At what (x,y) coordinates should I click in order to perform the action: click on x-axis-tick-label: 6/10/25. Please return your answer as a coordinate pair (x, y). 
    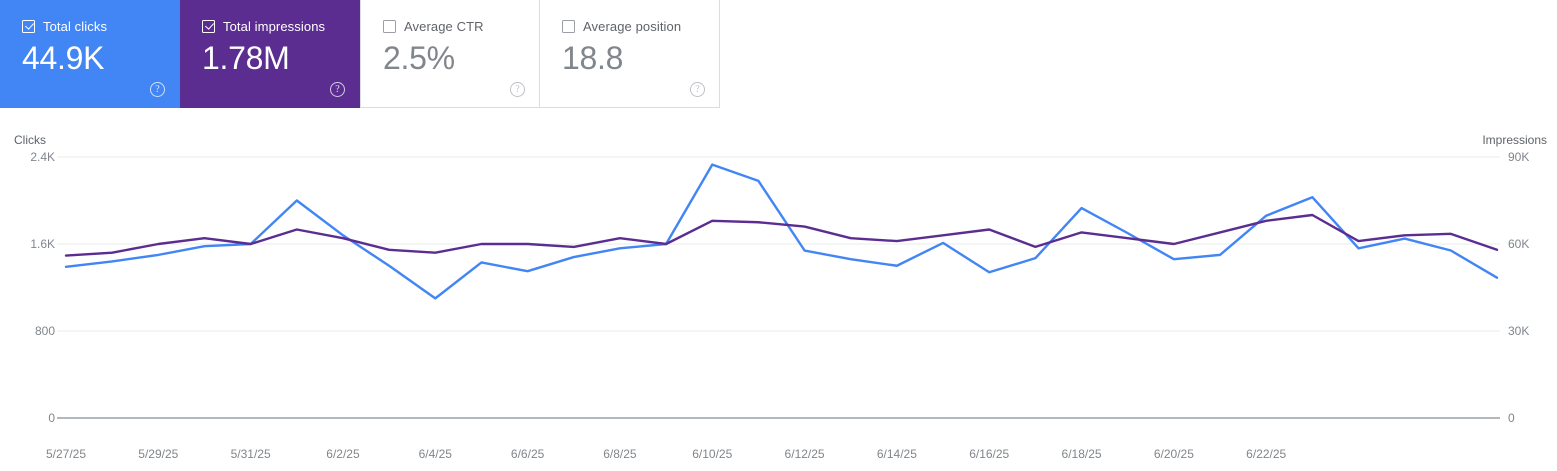
    Looking at the image, I should click on (712, 454).